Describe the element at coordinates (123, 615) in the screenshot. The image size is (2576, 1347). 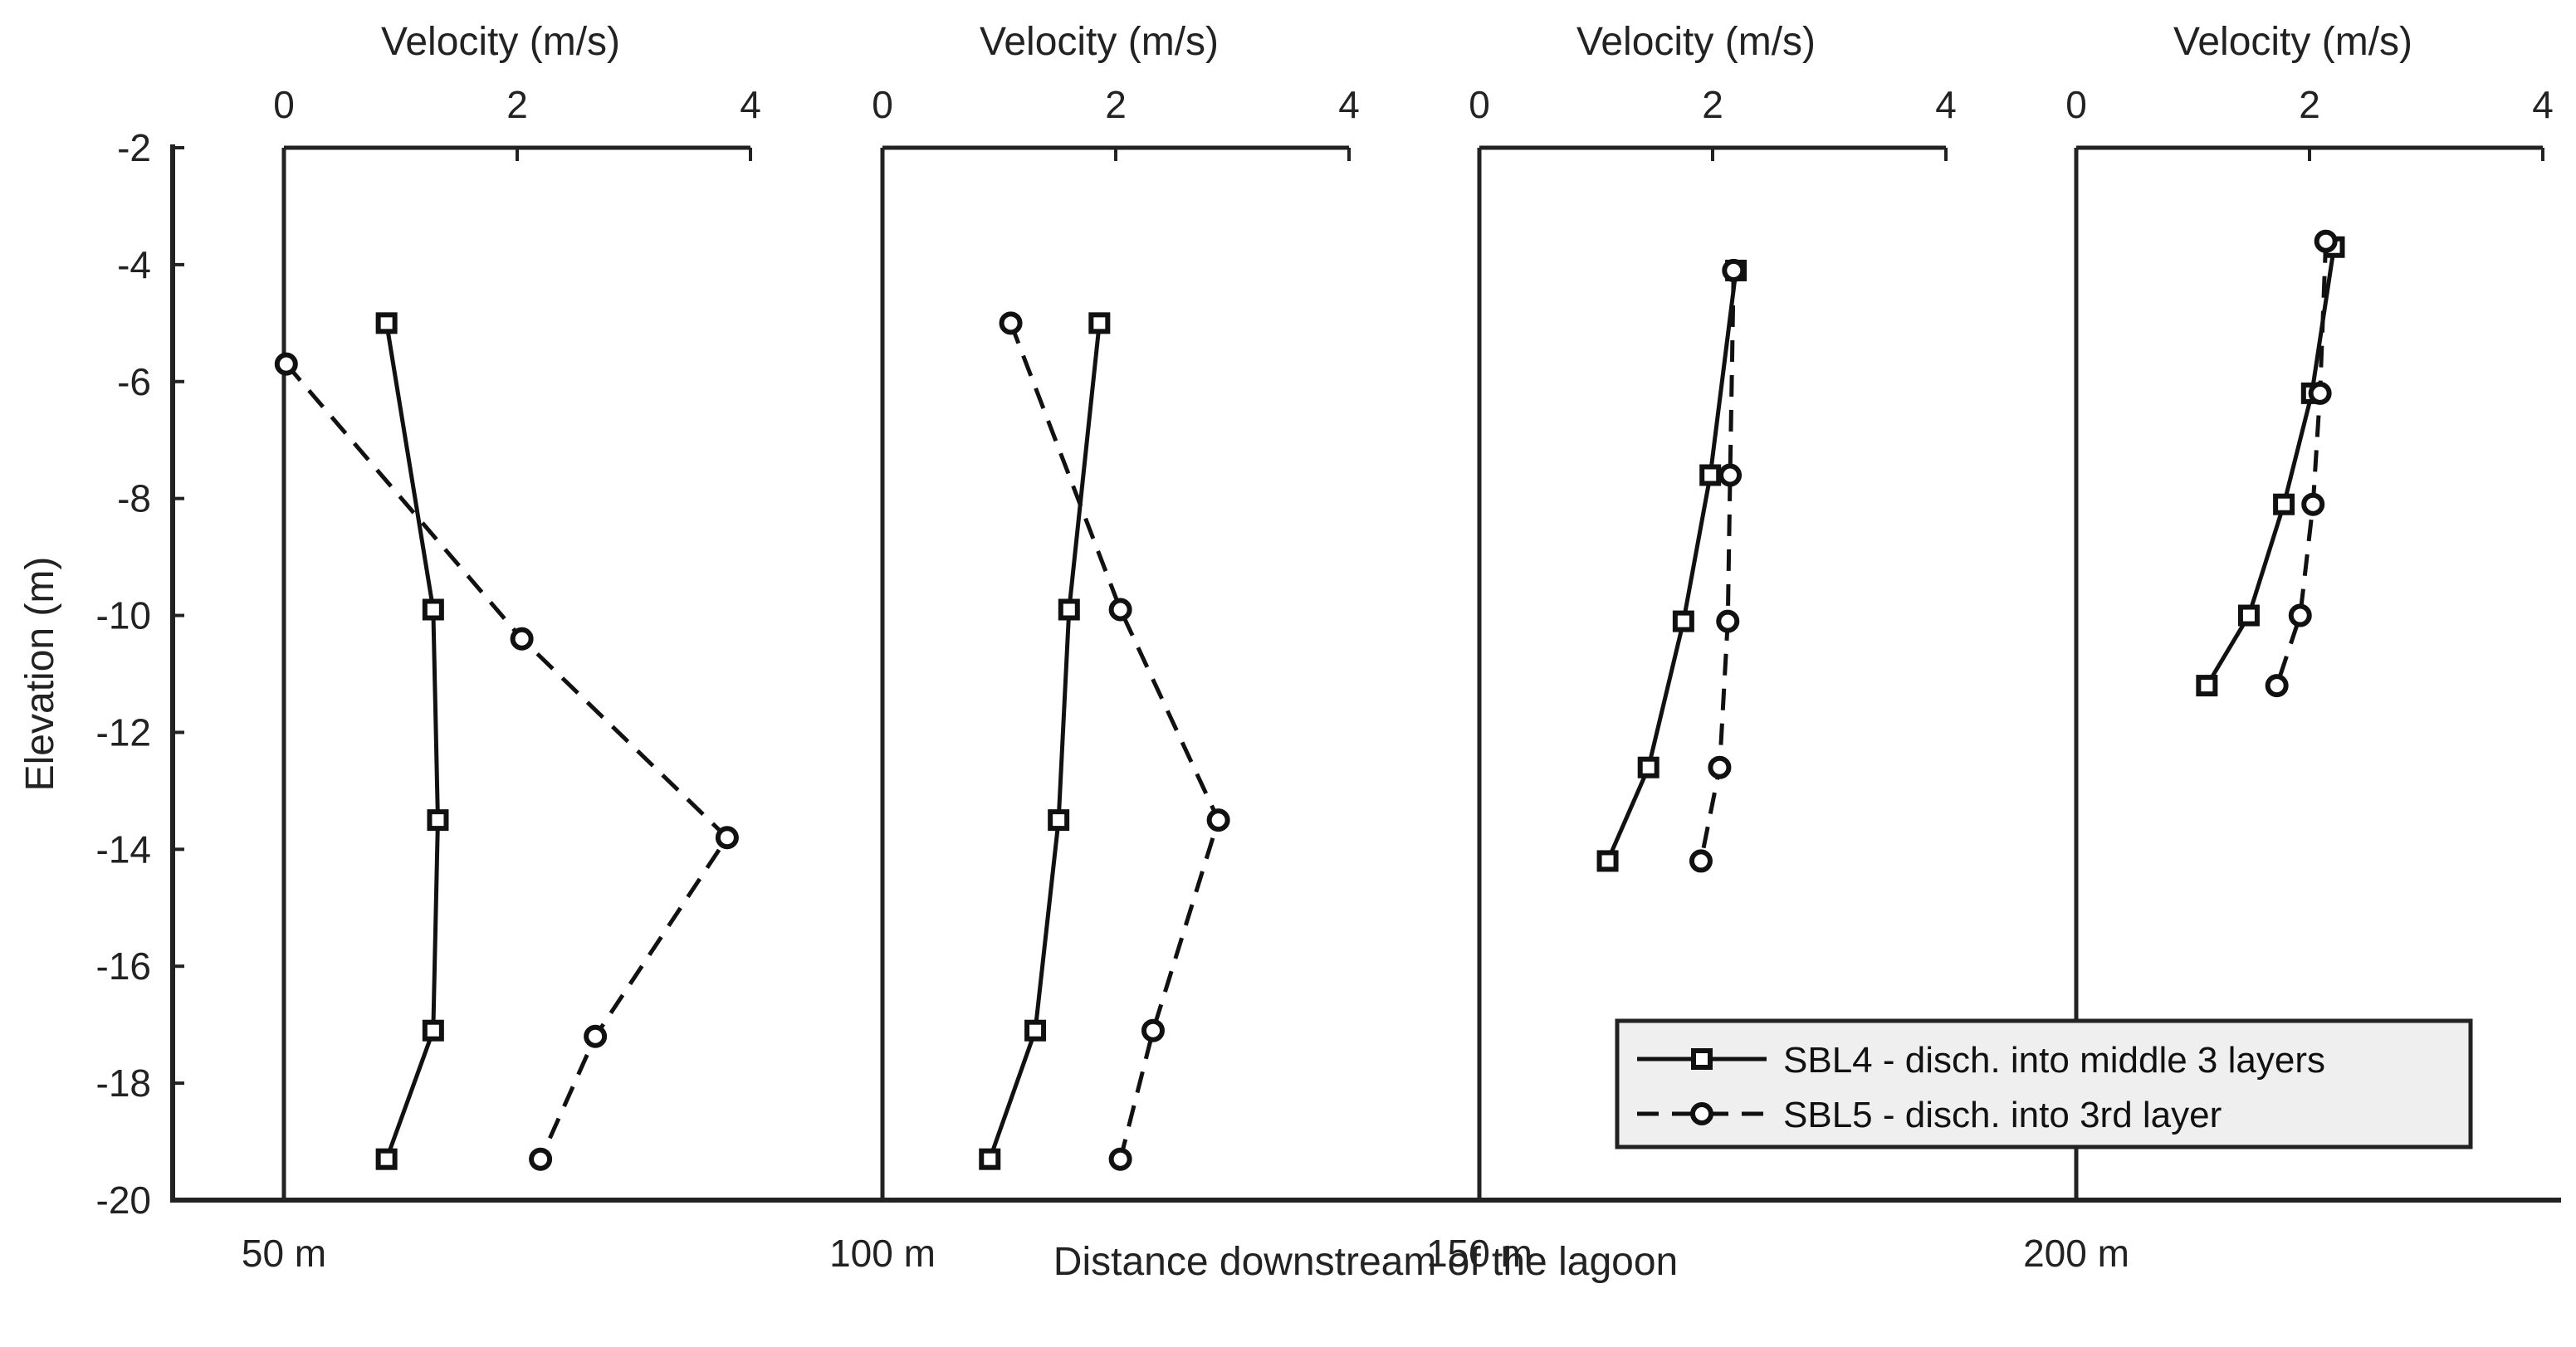
I see `y-tick-label: -10` at that location.